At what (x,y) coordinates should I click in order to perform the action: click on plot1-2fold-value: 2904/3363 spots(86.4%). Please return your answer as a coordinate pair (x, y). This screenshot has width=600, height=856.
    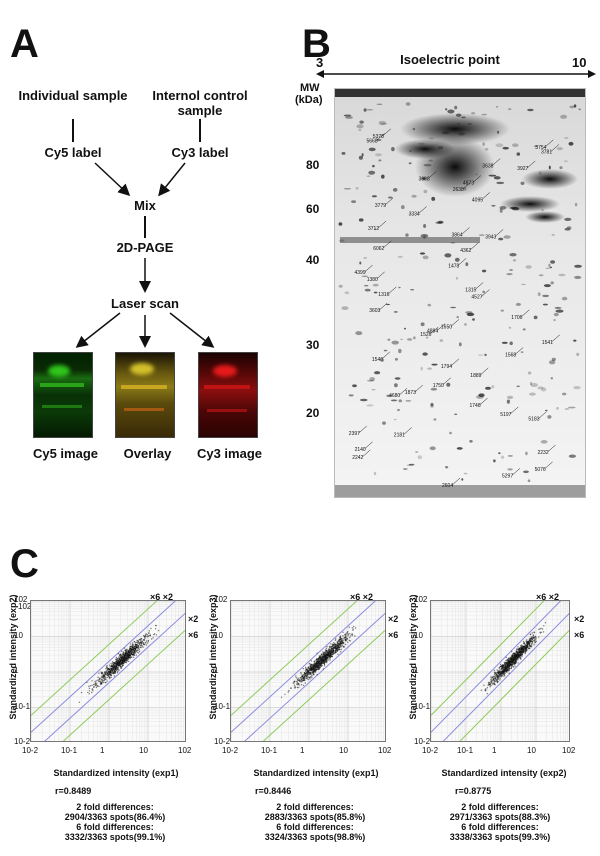
    Looking at the image, I should click on (115, 817).